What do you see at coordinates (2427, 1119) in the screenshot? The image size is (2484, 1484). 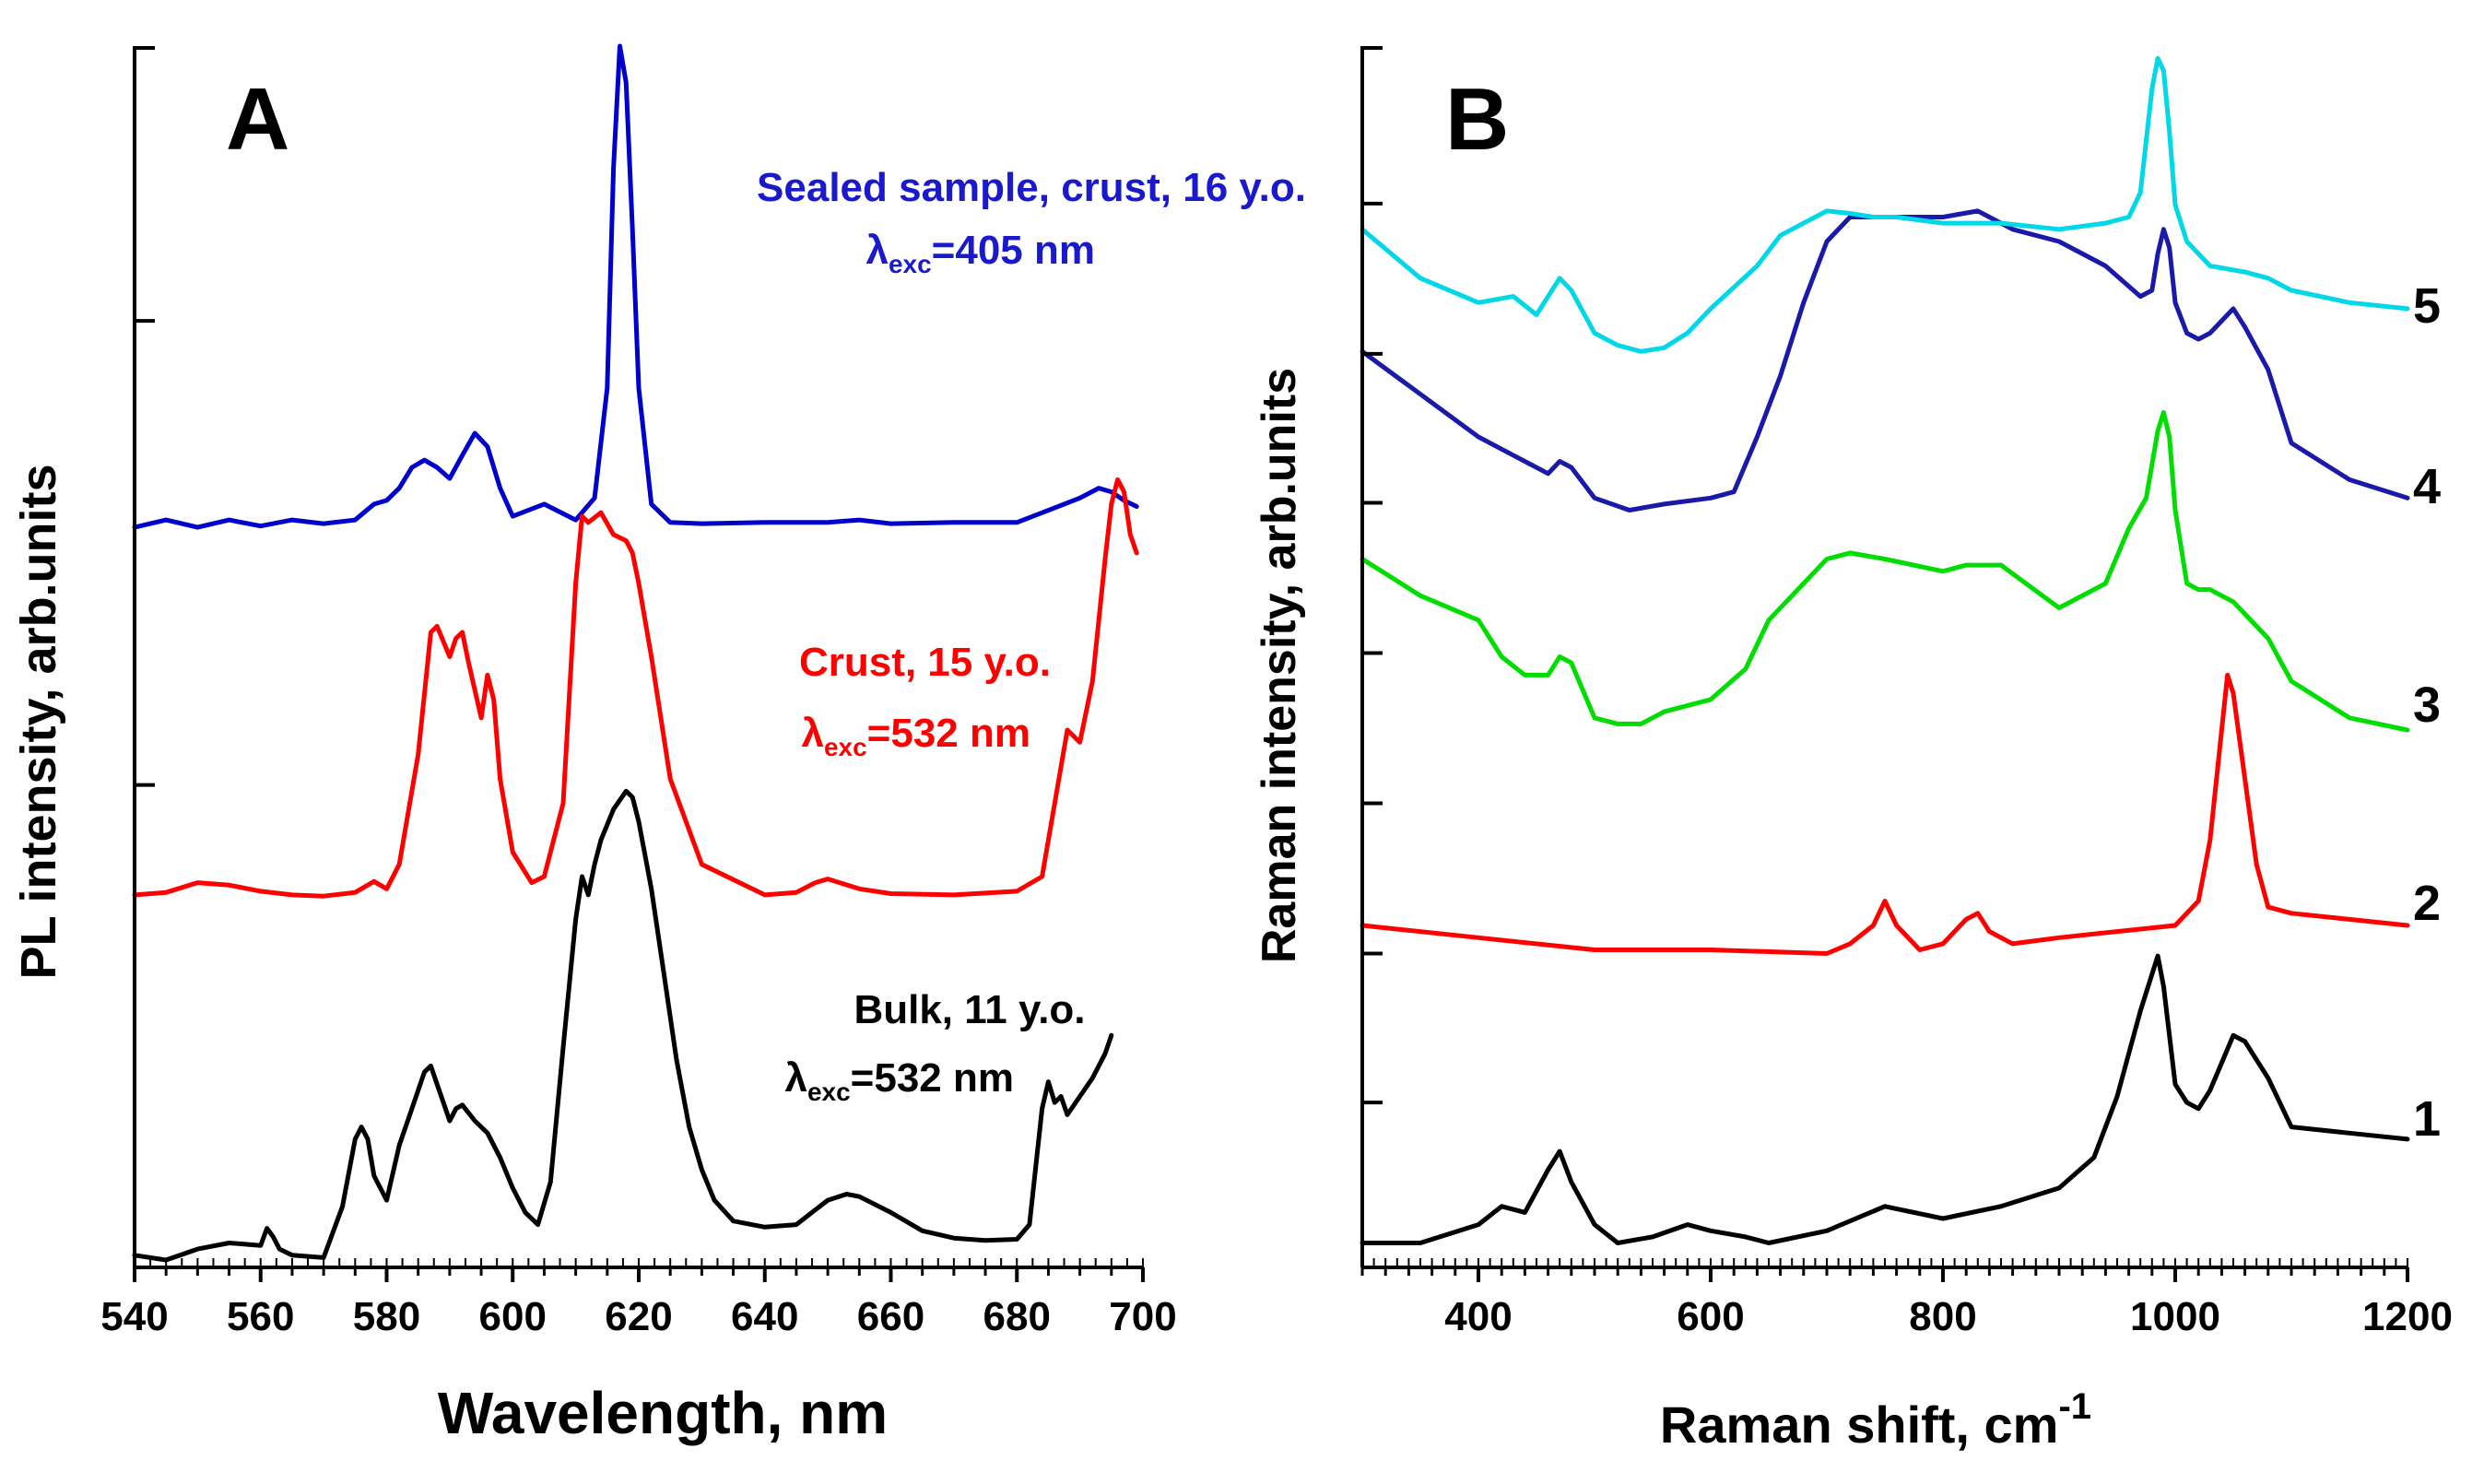 I see `curve-label-1: 1` at bounding box center [2427, 1119].